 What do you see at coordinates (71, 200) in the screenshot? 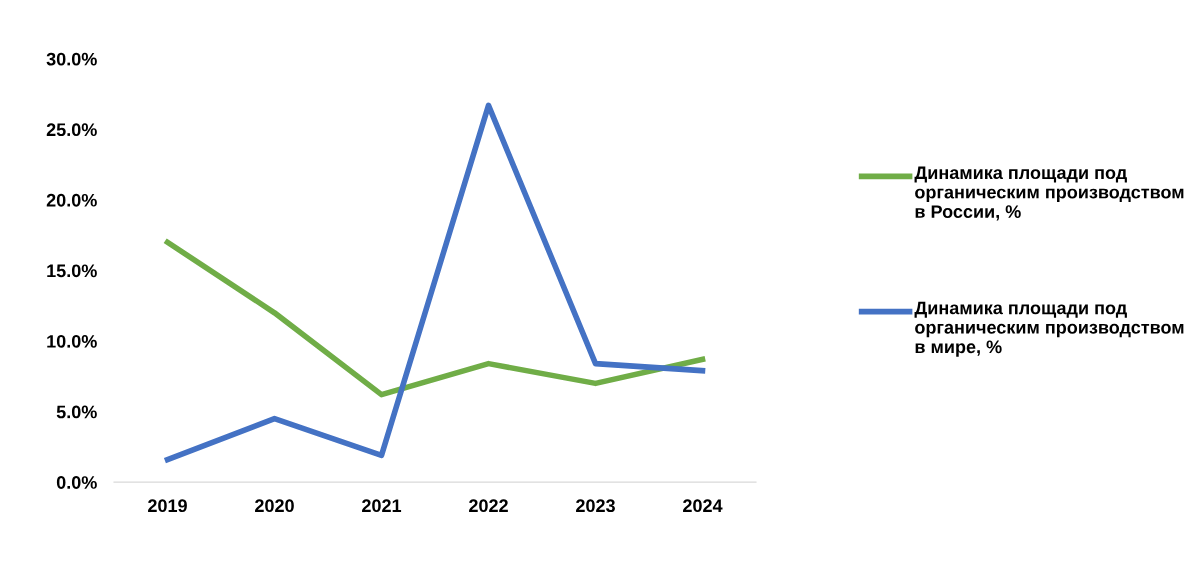
I see `y-tick-label: 20.0%` at bounding box center [71, 200].